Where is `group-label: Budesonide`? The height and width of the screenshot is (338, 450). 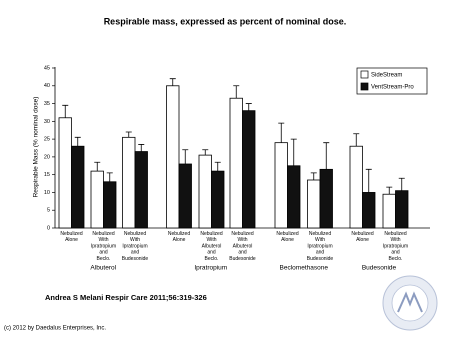 group-label: Budesonide is located at coordinates (379, 268).